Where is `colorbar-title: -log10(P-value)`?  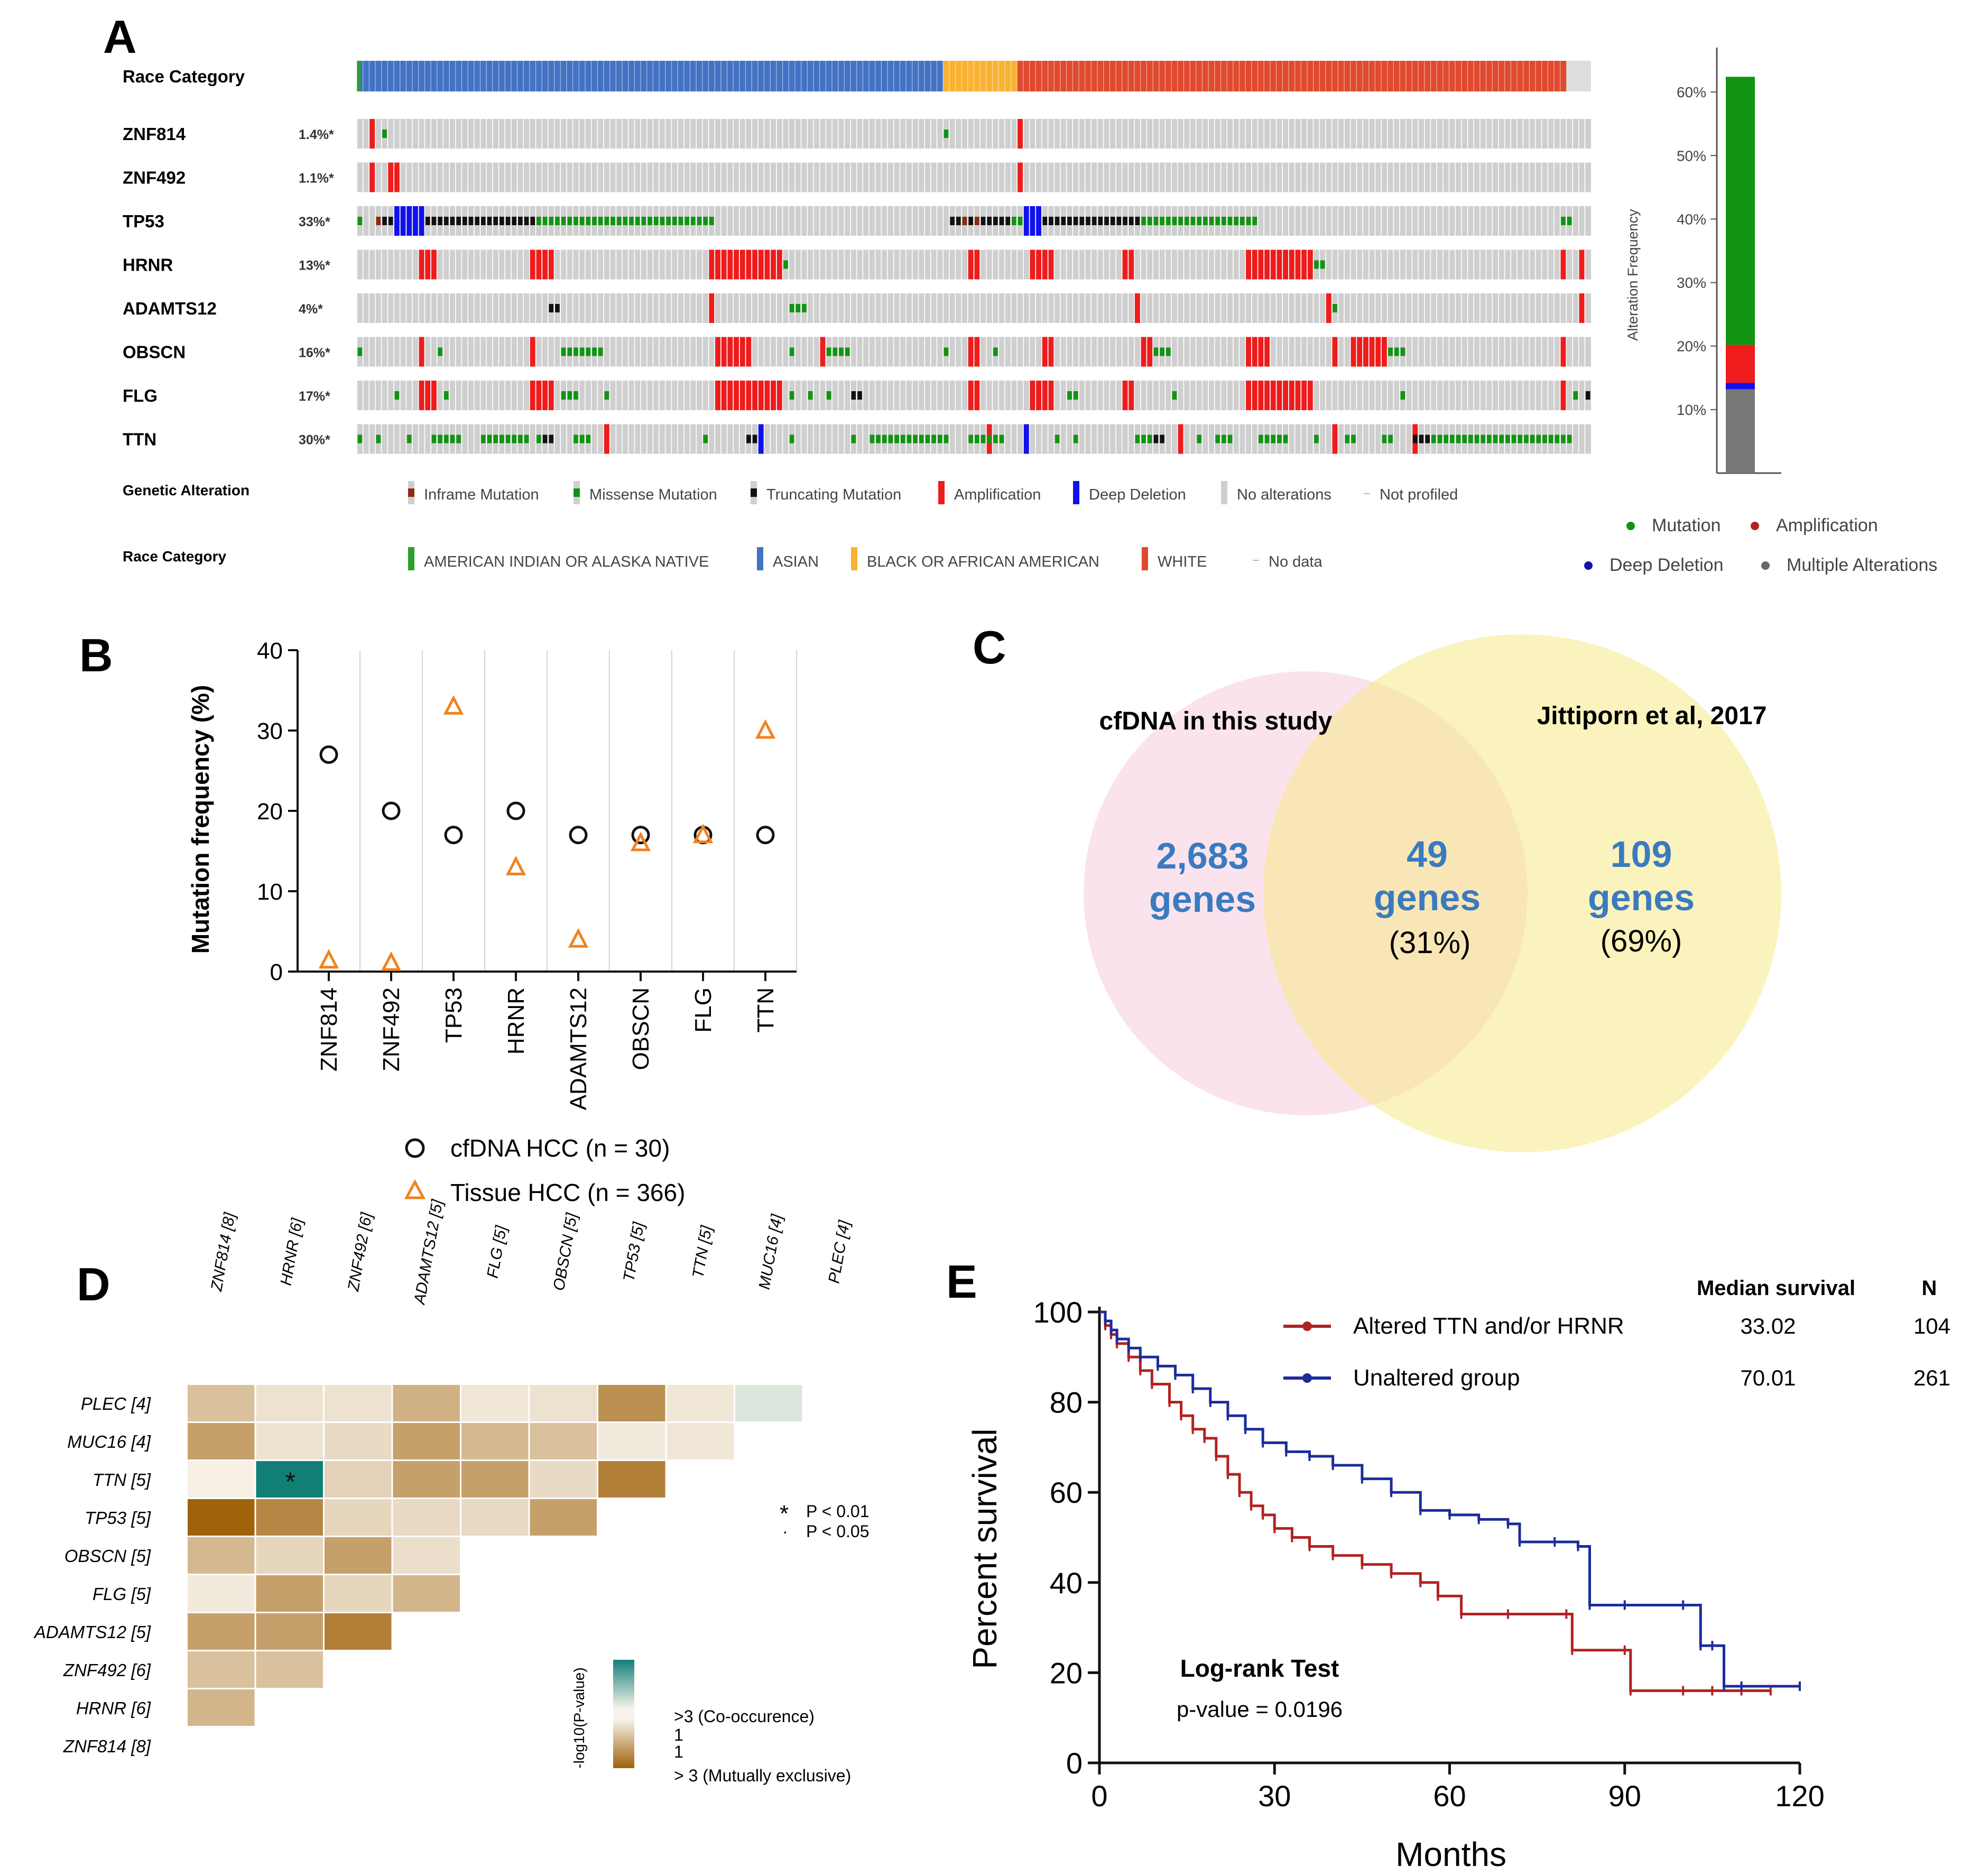
colorbar-title: -log10(P-value) is located at coordinates (579, 1718).